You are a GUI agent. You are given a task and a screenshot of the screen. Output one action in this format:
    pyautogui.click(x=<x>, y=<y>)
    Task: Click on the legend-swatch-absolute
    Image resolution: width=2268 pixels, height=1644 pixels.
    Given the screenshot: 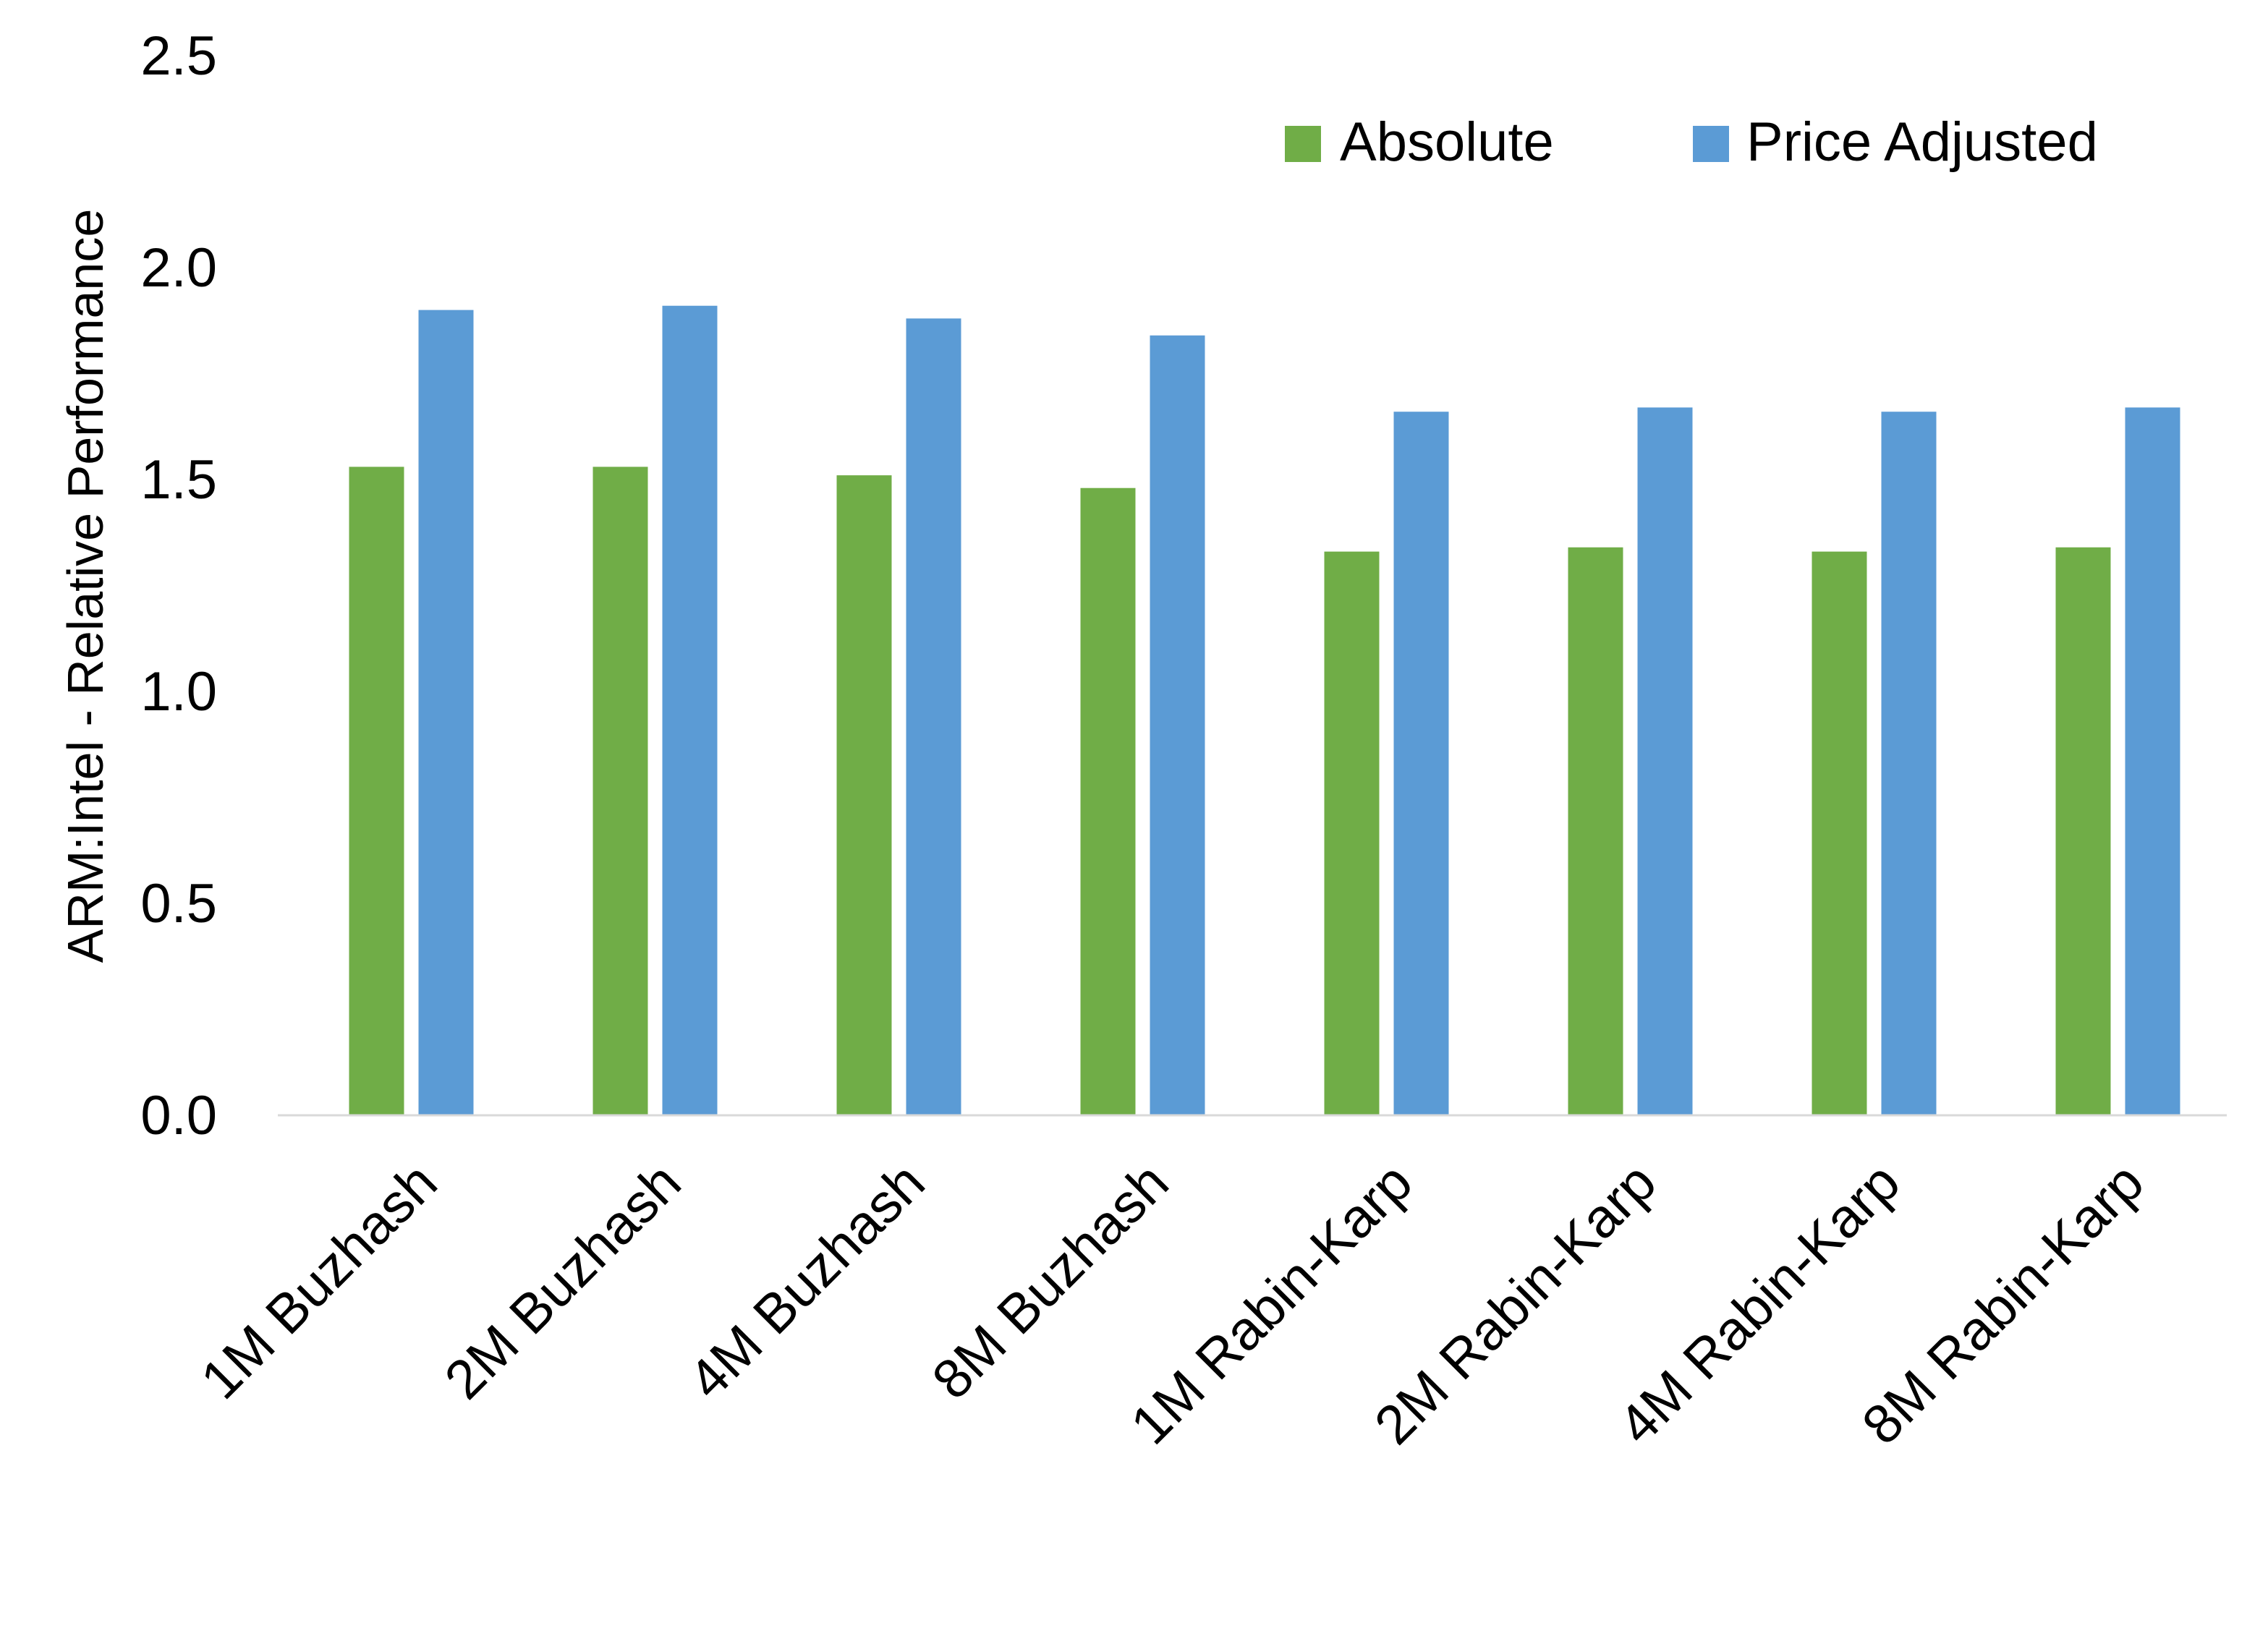 What is the action you would take?
    pyautogui.click(x=1303, y=144)
    